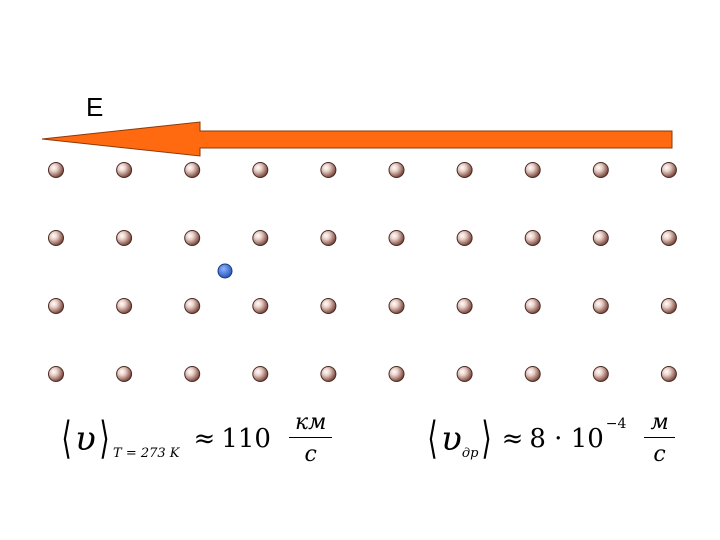 The height and width of the screenshot is (540, 720). What do you see at coordinates (470, 453) in the screenshot?
I see `drift-subscript: др` at bounding box center [470, 453].